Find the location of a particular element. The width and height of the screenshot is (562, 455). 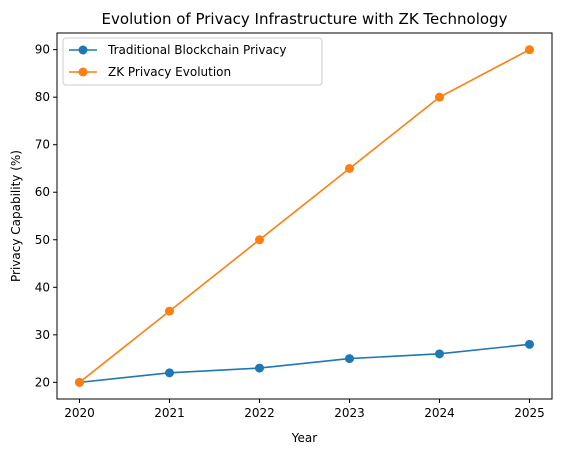

y-tick-label: 20 is located at coordinates (42, 382).